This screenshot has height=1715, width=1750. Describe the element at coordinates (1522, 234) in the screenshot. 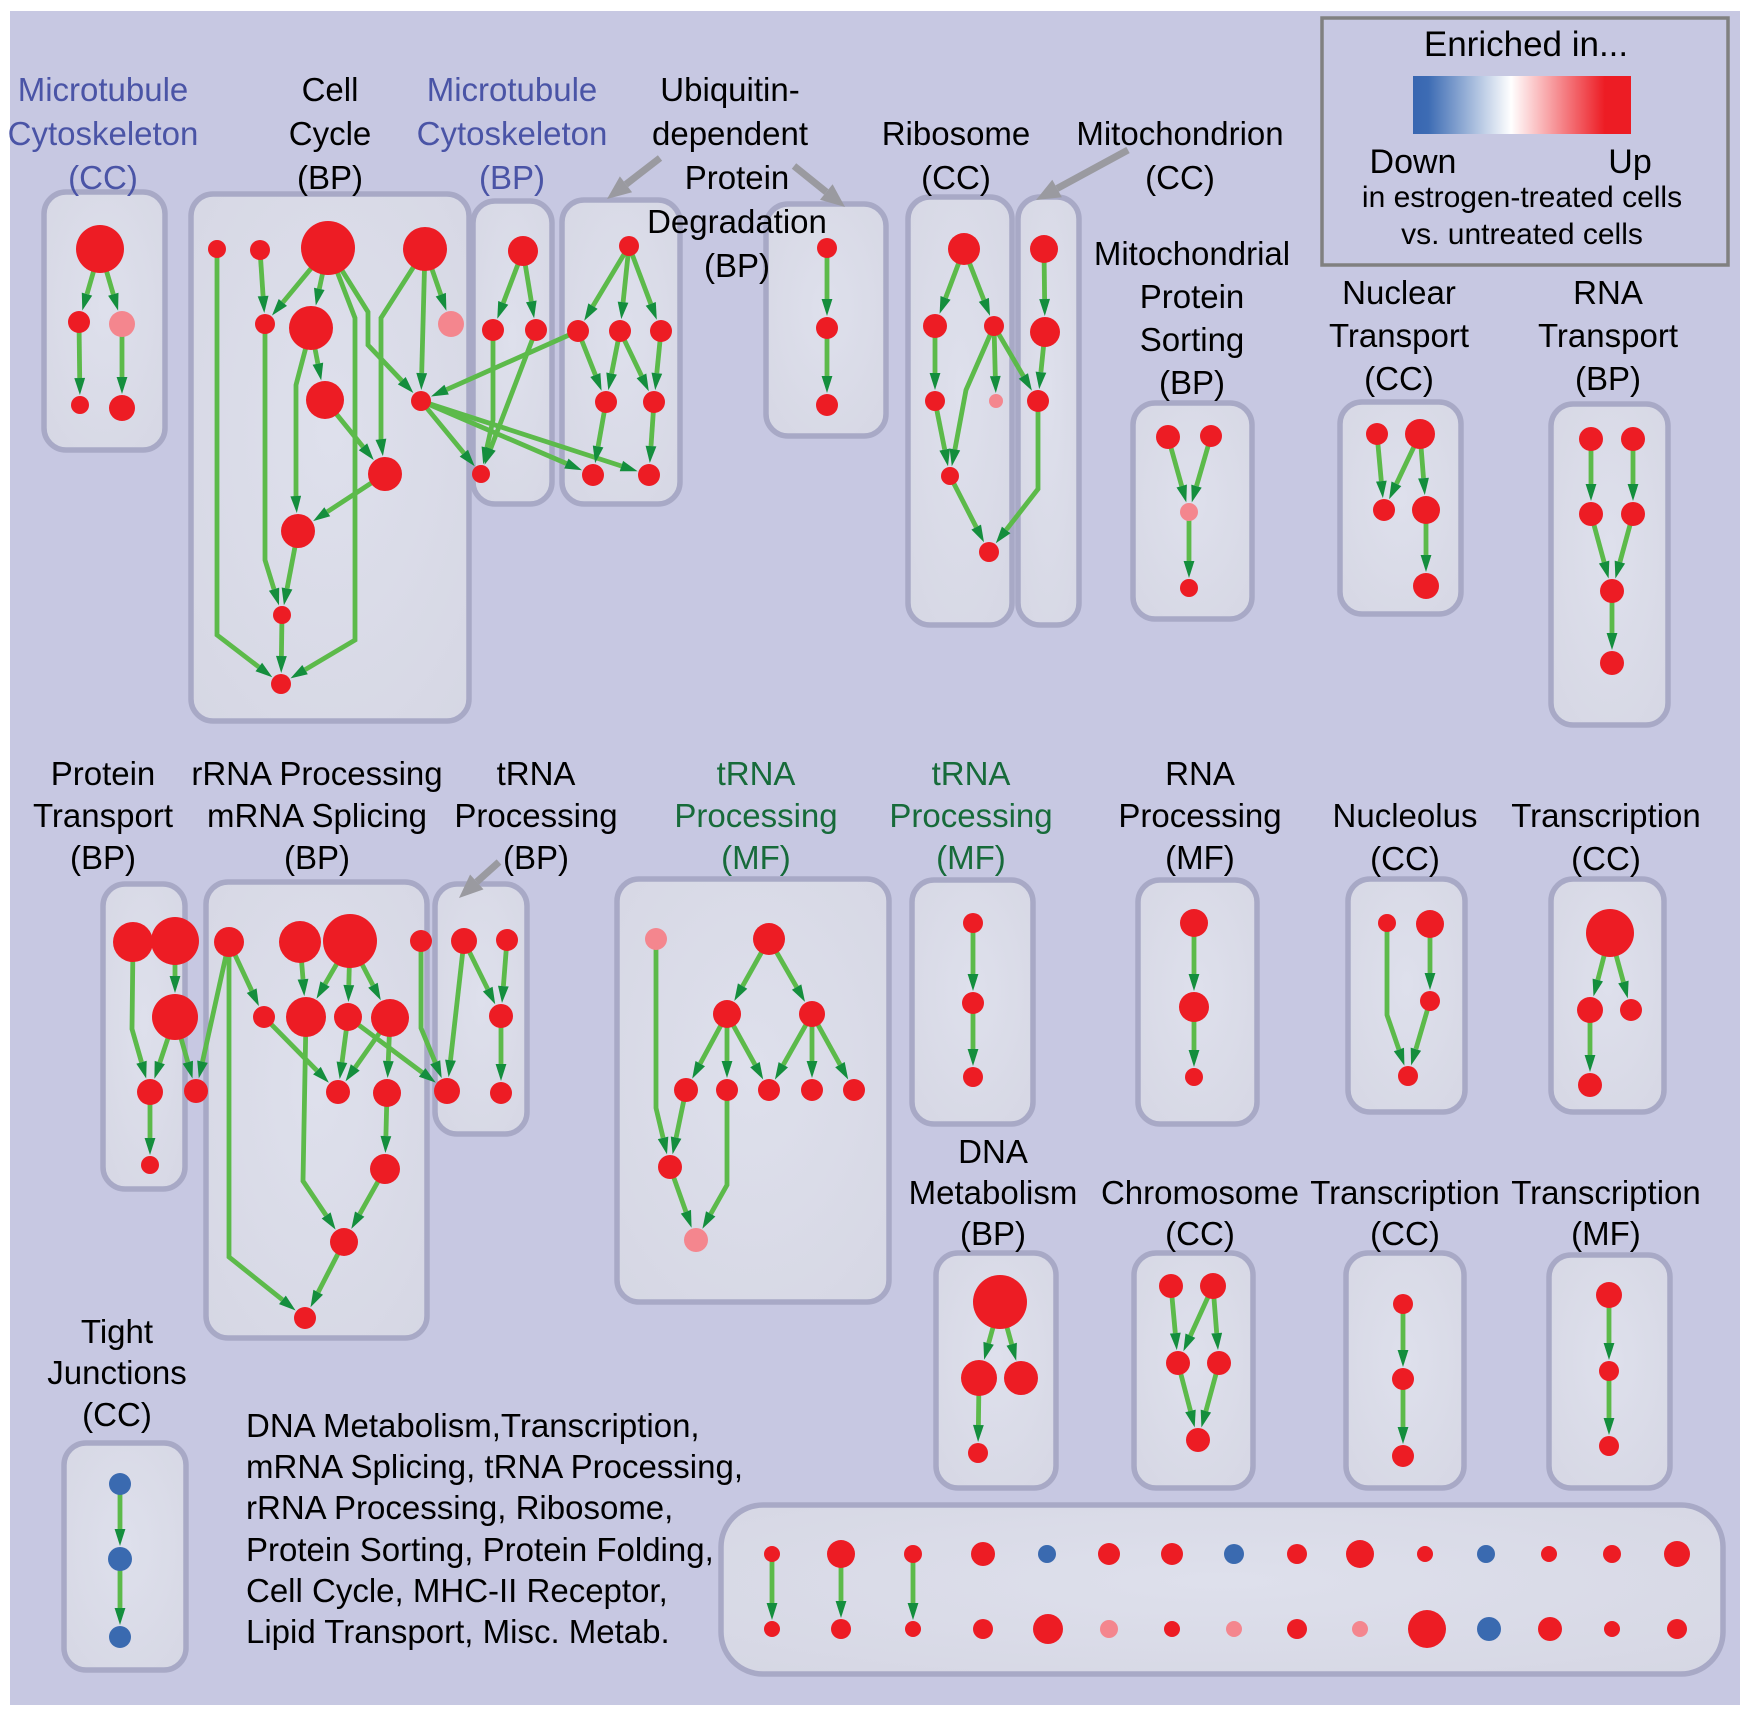

I see `svg-text: vs. untreated cells` at that location.